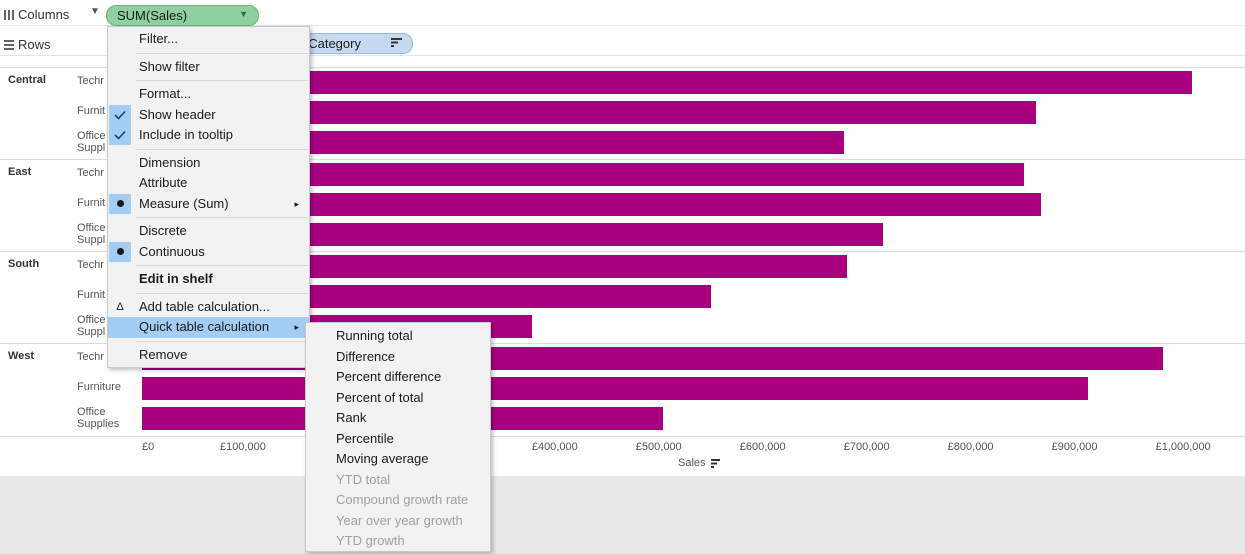 This screenshot has width=1245, height=554. What do you see at coordinates (243, 14) in the screenshot?
I see `pill-dropdown-icon: ▼` at bounding box center [243, 14].